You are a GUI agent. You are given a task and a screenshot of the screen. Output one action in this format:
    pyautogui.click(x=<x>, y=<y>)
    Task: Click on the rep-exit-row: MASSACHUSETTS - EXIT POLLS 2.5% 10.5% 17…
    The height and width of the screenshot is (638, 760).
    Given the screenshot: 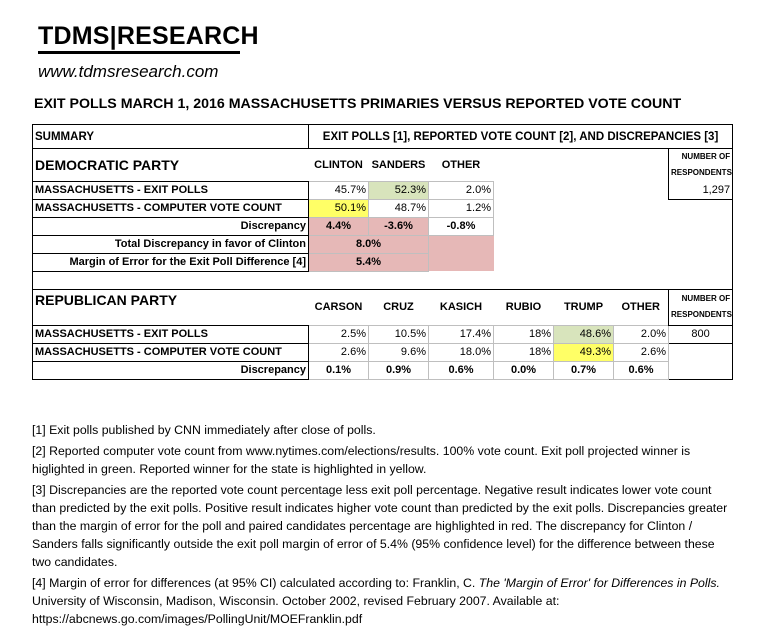 What is the action you would take?
    pyautogui.click(x=383, y=334)
    